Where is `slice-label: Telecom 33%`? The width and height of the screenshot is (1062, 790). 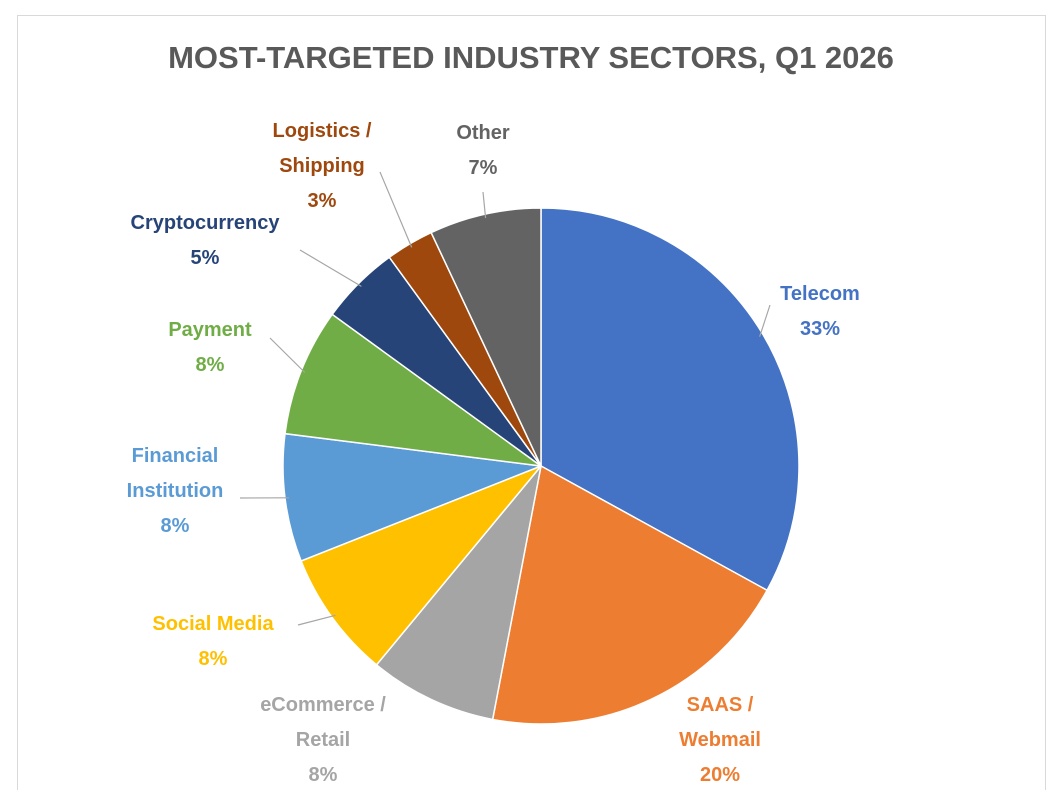
slice-label: Telecom 33% is located at coordinates (820, 312).